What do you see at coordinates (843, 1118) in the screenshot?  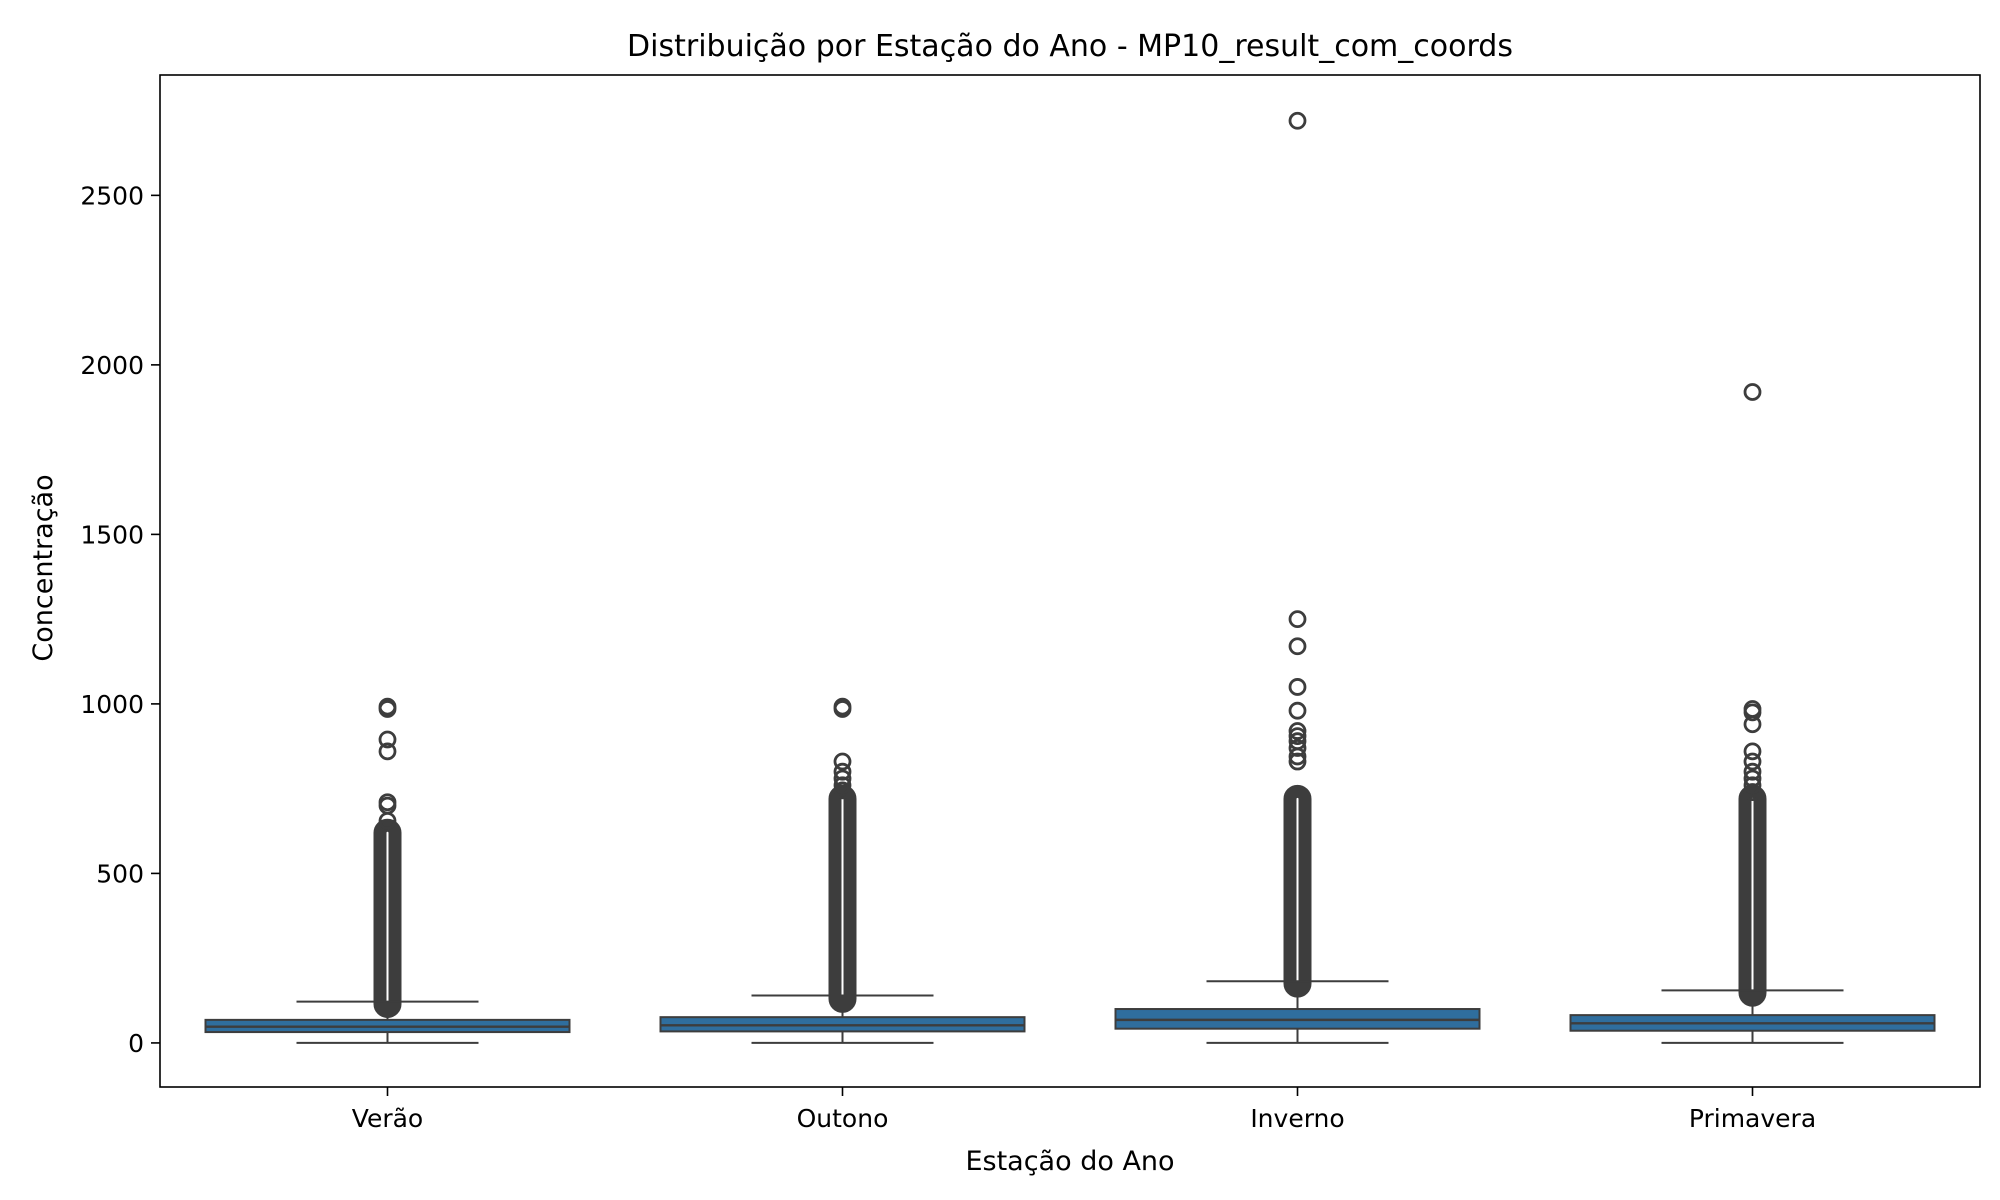 I see `x-tick-label: Outono` at bounding box center [843, 1118].